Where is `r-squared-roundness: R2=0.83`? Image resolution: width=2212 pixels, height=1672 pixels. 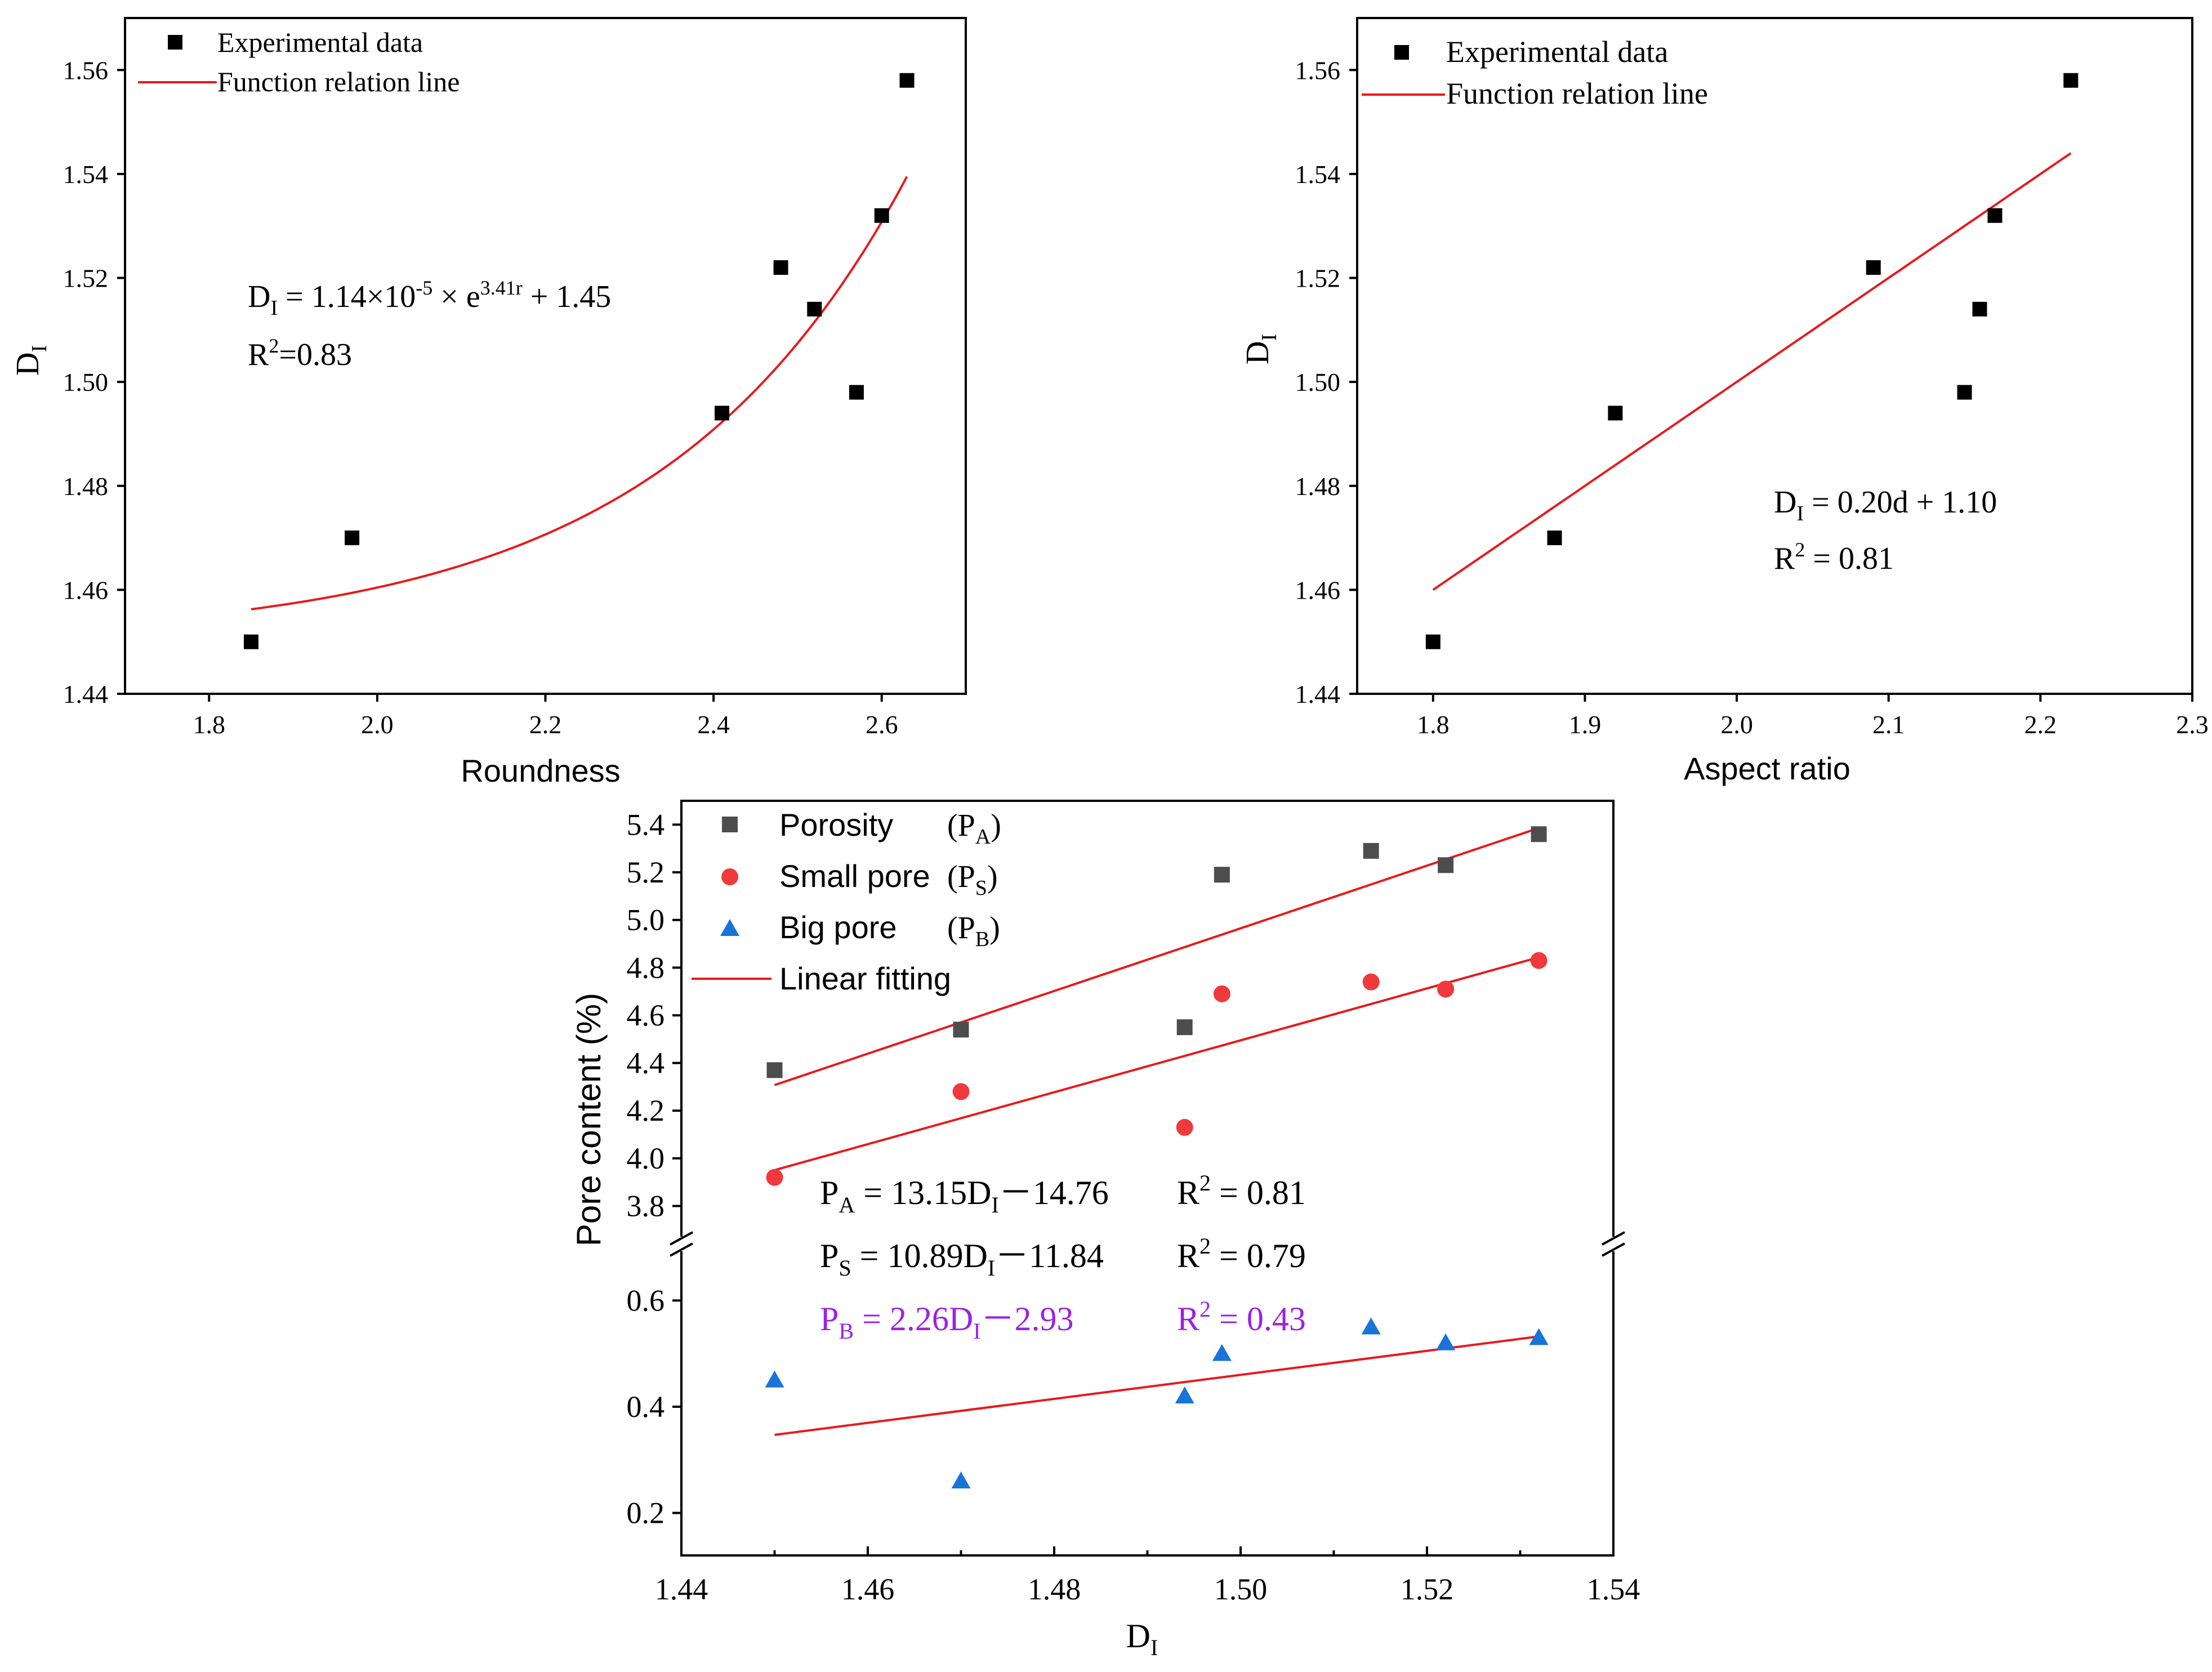
r-squared-roundness: R2=0.83 is located at coordinates (300, 354).